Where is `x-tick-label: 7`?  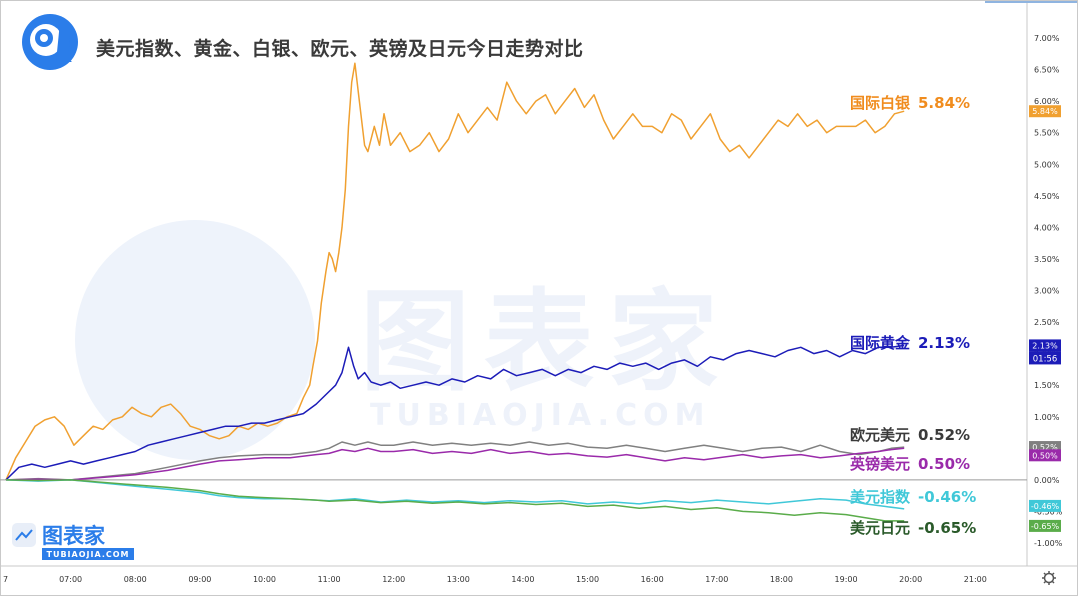 x-tick-label: 7 is located at coordinates (5, 579).